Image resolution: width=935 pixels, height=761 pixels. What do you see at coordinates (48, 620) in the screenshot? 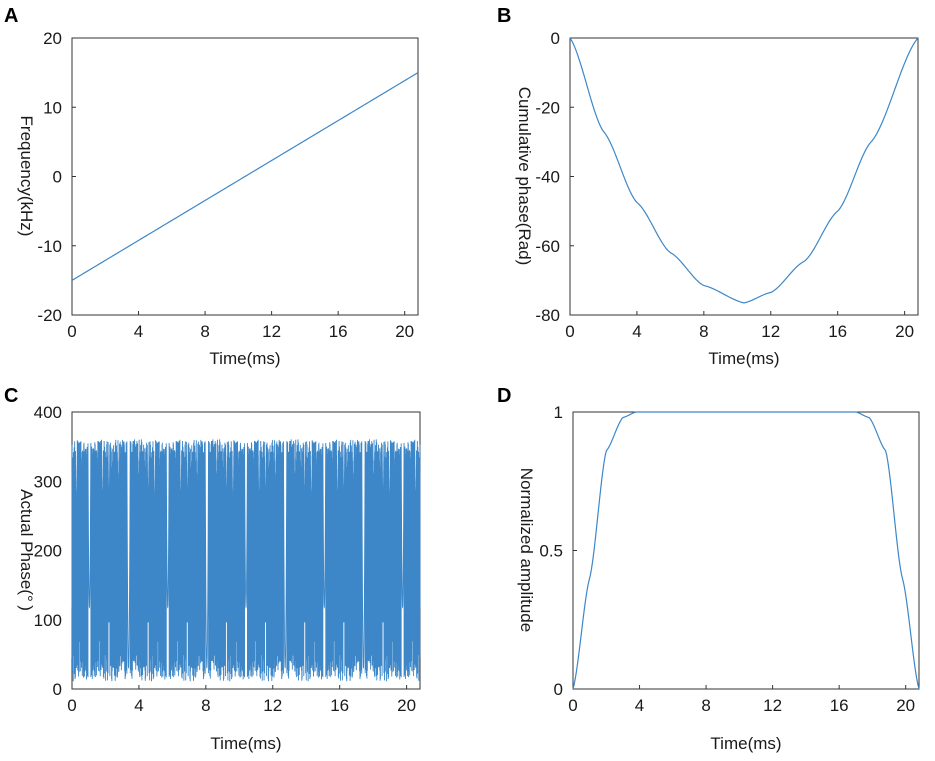
I see `y-tick-label-c-1: 100` at bounding box center [48, 620].